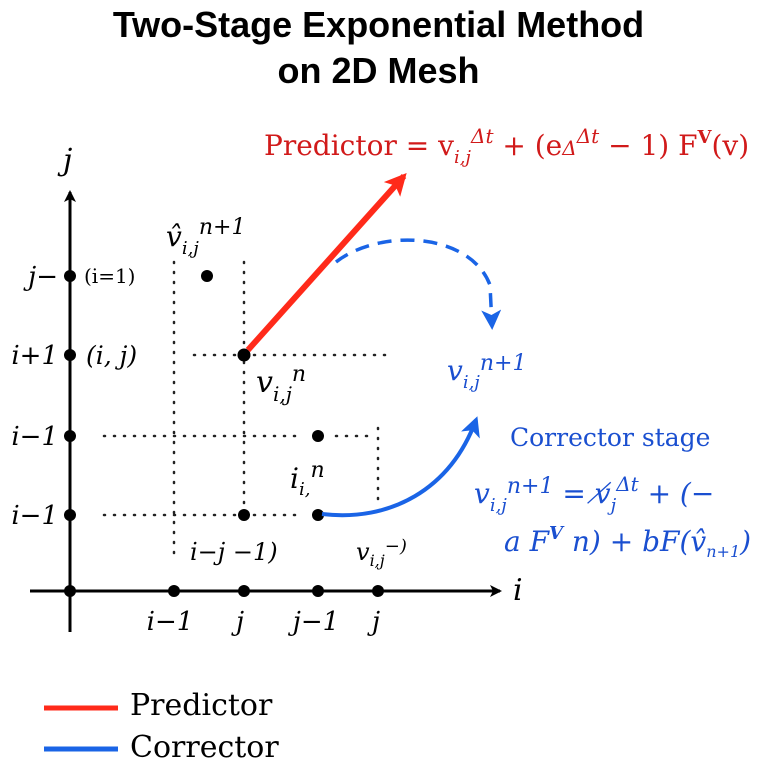  What do you see at coordinates (326, 263) in the screenshot?
I see `predictor-arrow` at bounding box center [326, 263].